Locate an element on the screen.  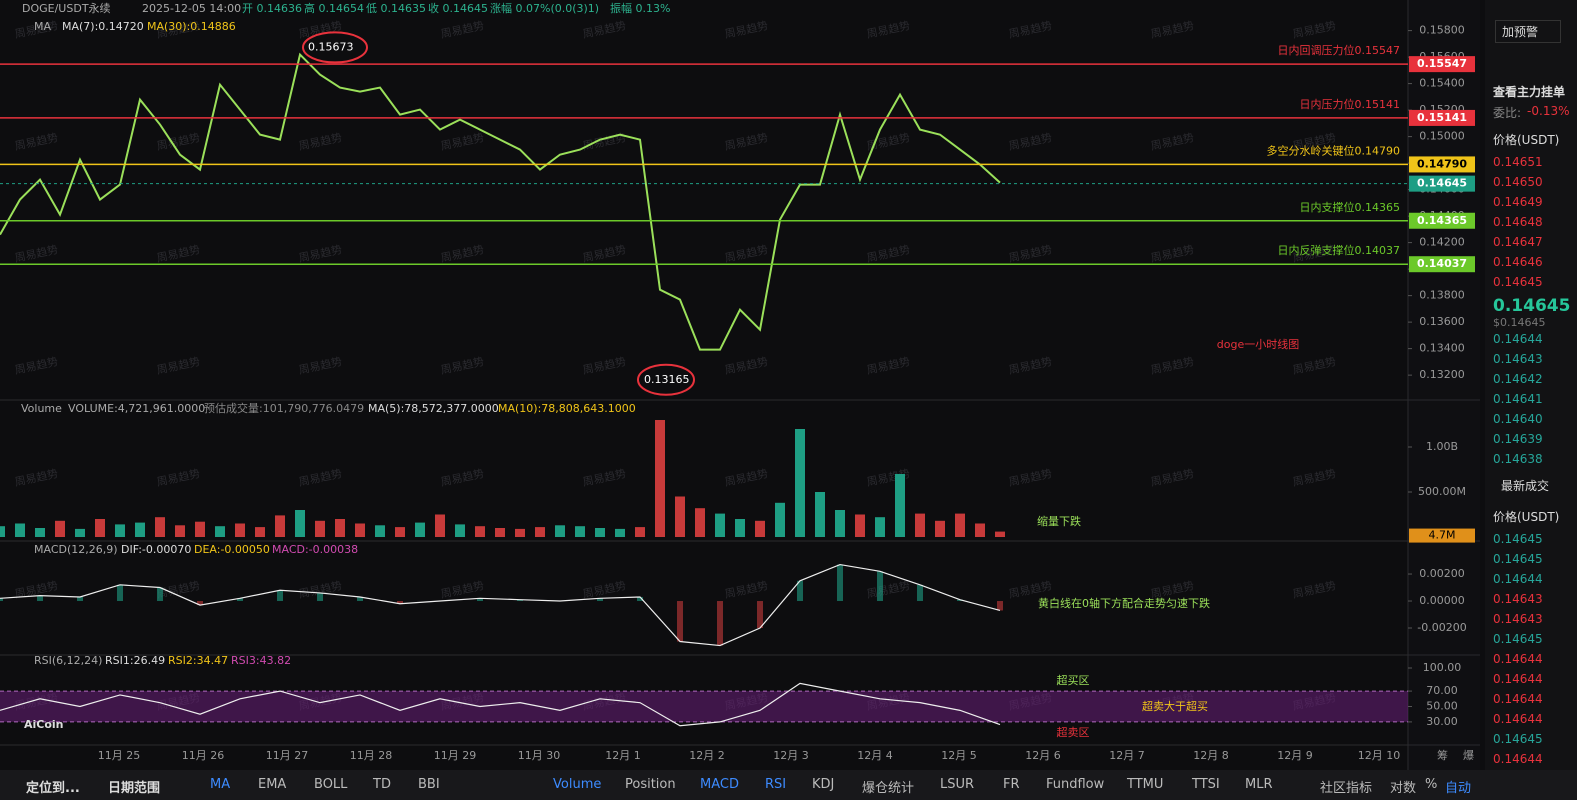
volume-tag-label: 4.7M is located at coordinates (1442, 535).